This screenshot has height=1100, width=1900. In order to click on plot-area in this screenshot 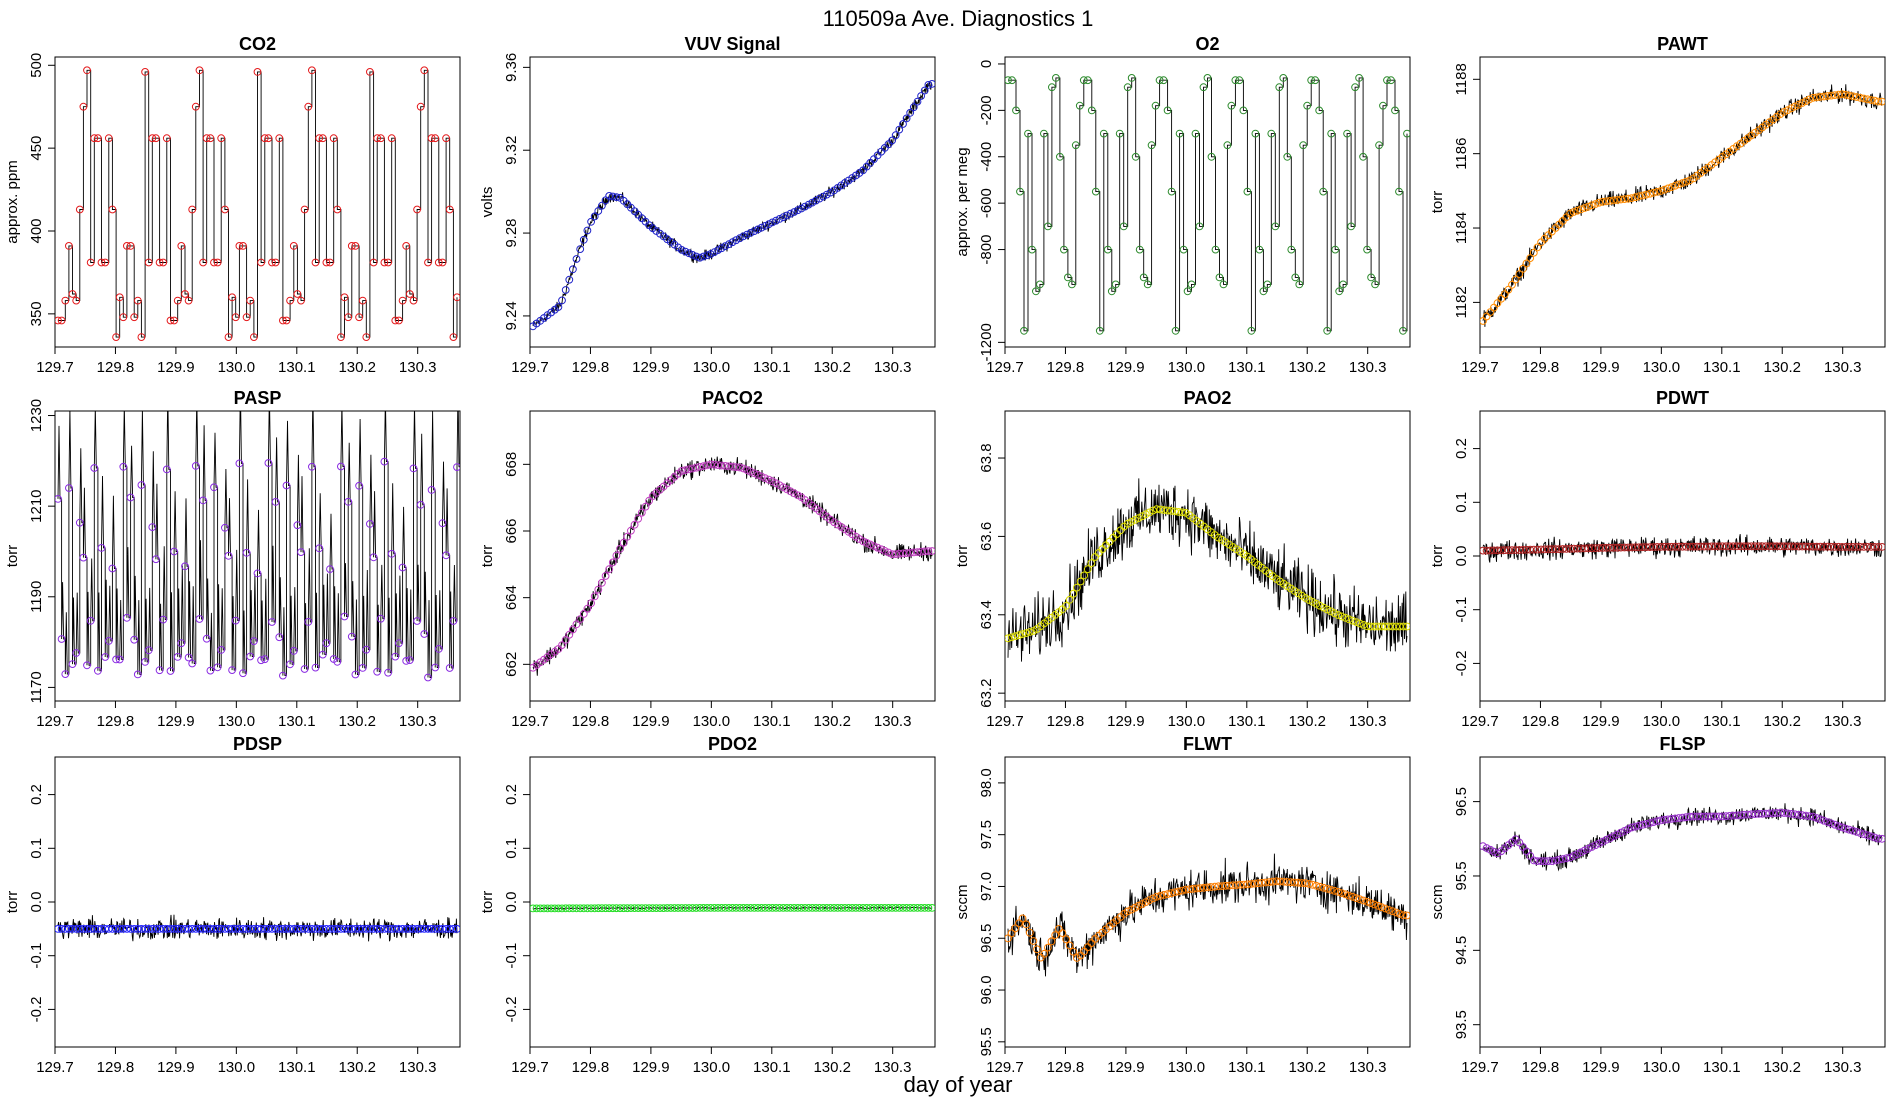, I will do `click(1682, 205)`.